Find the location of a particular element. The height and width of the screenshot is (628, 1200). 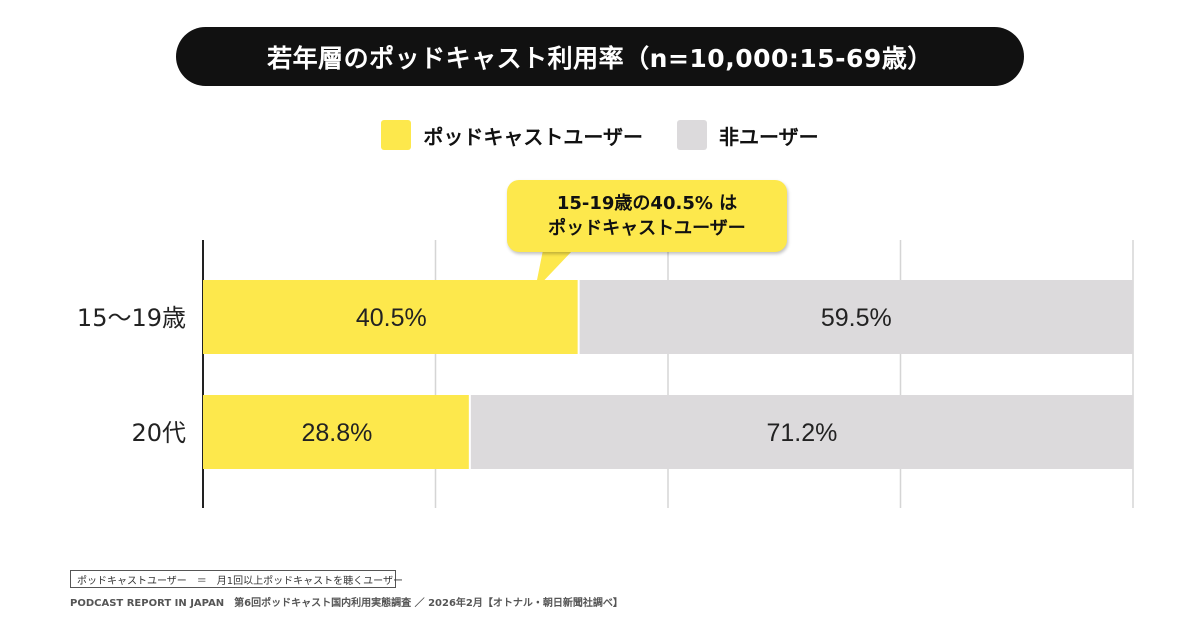

legend-label-non-users: 非ユーザー is located at coordinates (769, 136).